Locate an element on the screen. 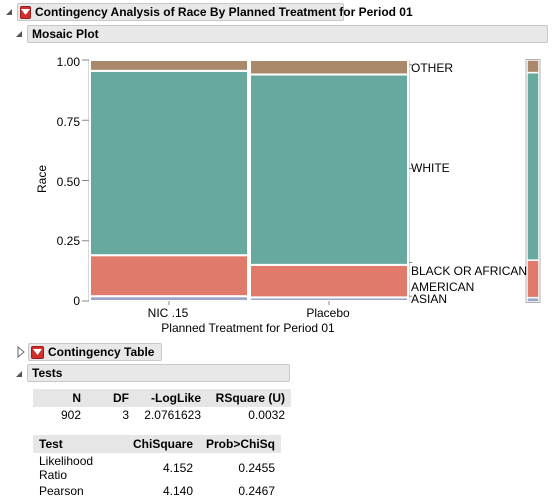 The width and height of the screenshot is (558, 503). race-label-white: WHITE is located at coordinates (430, 168).